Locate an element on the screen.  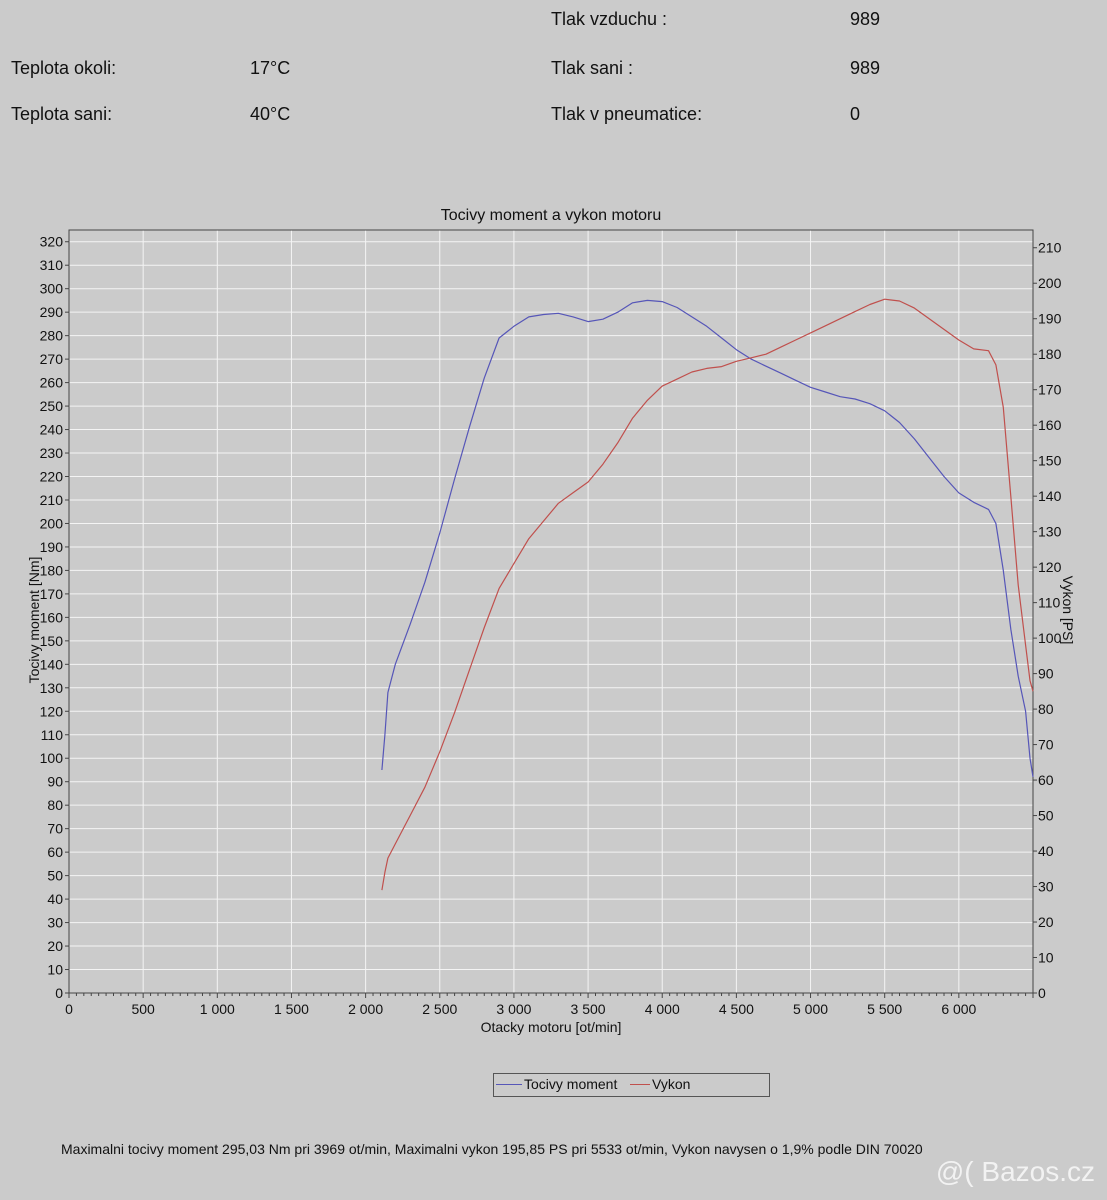
y-tick-label: 280 is located at coordinates (52, 336).